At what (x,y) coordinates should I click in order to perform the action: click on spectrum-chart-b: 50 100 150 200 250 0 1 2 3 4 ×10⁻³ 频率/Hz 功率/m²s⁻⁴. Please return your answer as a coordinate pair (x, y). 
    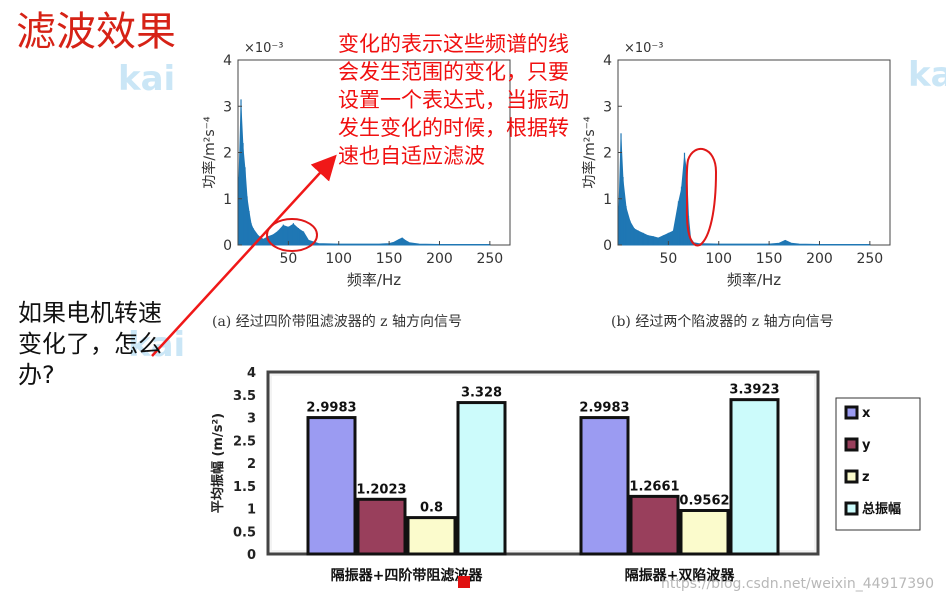
    Looking at the image, I should click on (736, 165).